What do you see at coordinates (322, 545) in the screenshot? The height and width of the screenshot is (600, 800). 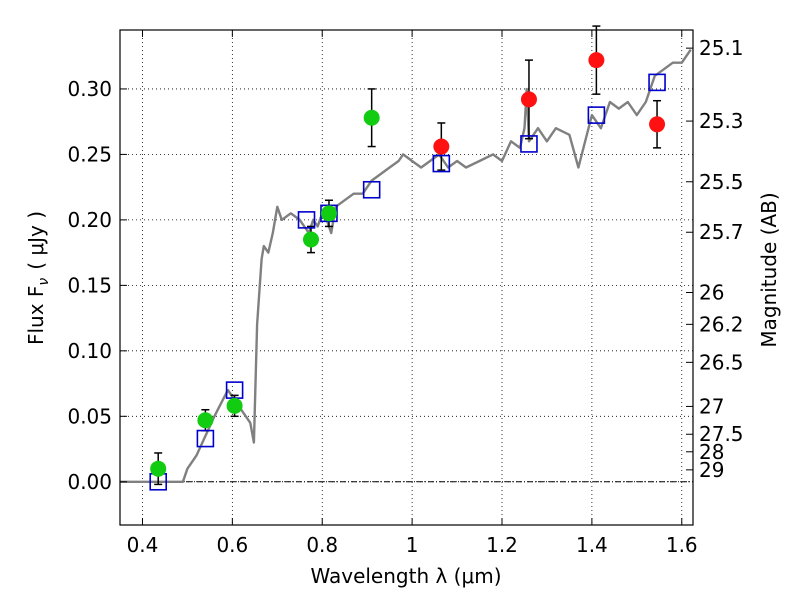 I see `x-tick-label: 0.8` at bounding box center [322, 545].